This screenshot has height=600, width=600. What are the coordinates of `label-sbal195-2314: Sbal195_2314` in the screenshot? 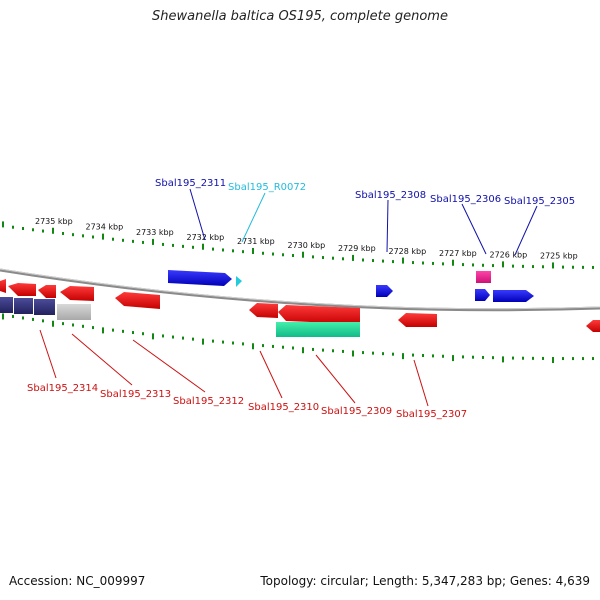 It's located at (62, 388).